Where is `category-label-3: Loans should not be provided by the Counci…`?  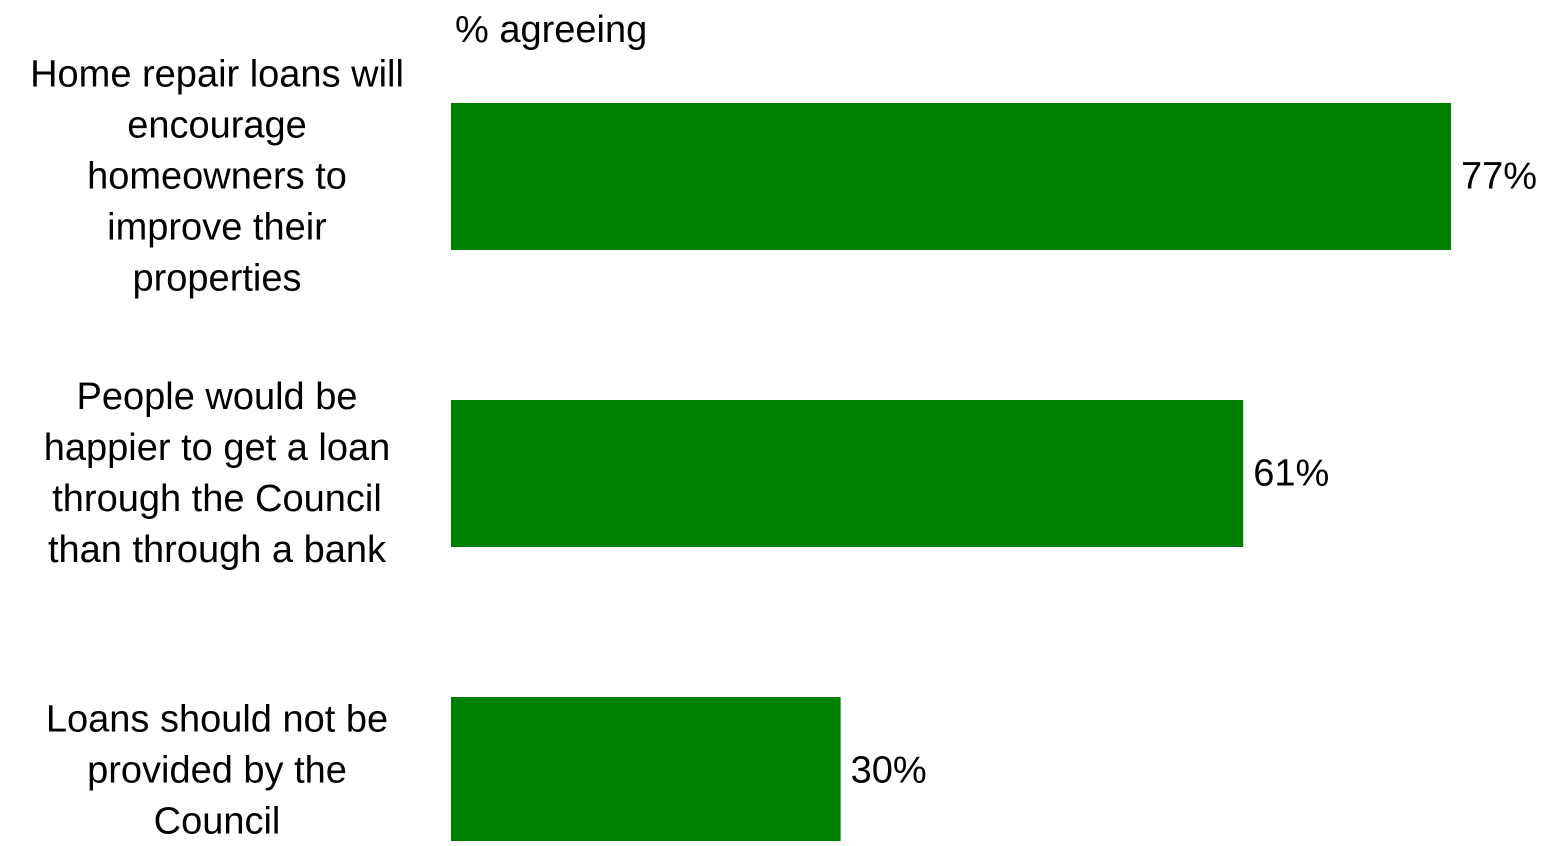 category-label-3: Loans should not be provided by the Counci… is located at coordinates (217, 770).